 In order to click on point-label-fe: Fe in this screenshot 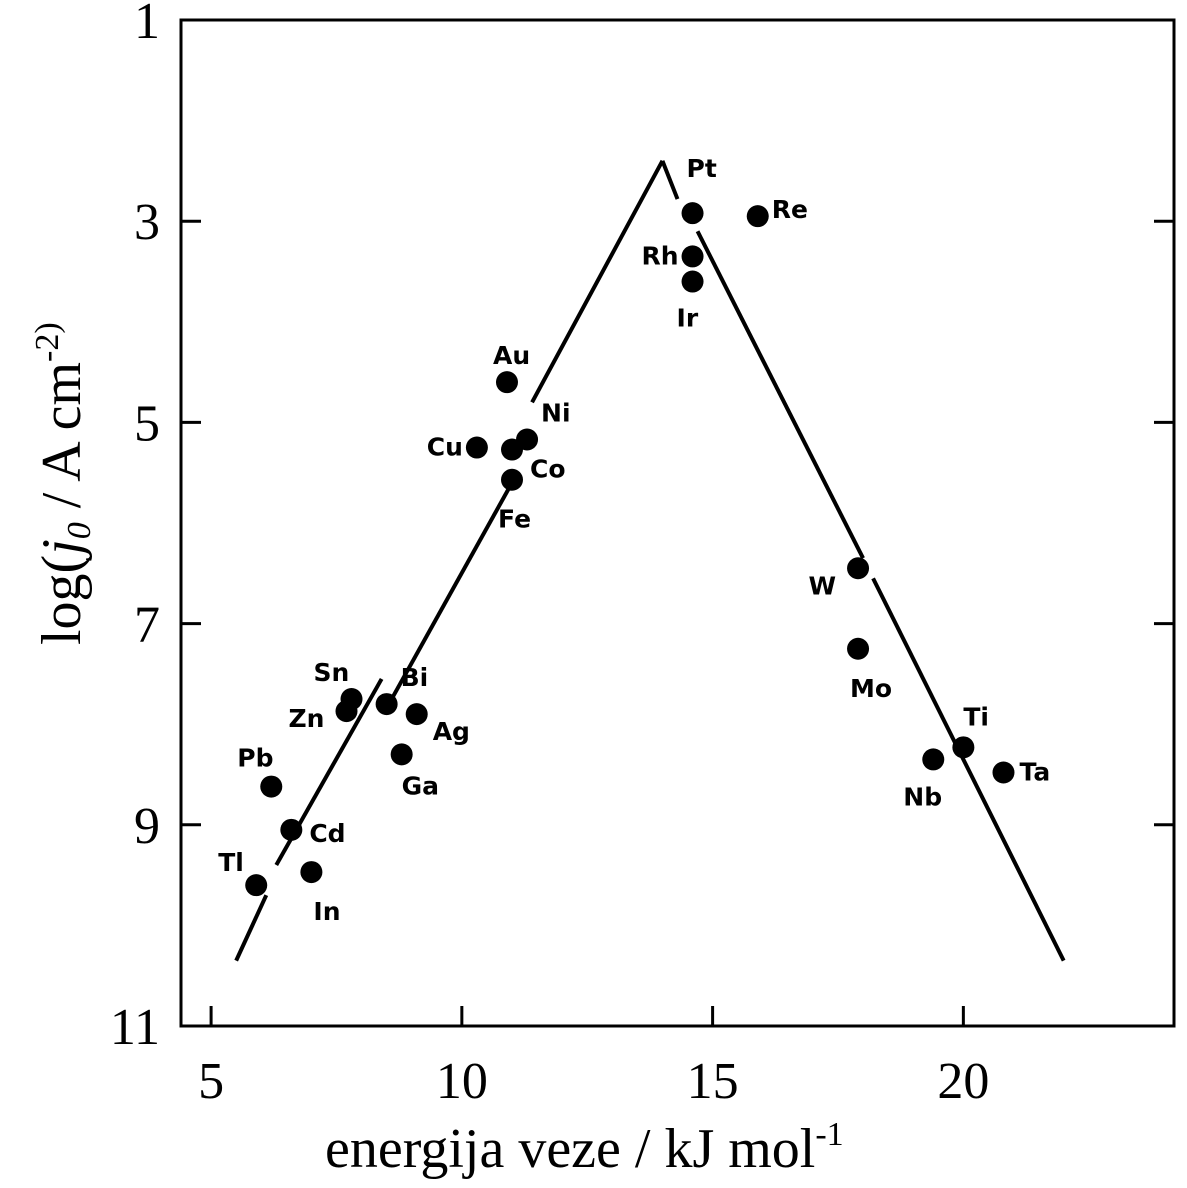, I will do `click(514, 519)`.